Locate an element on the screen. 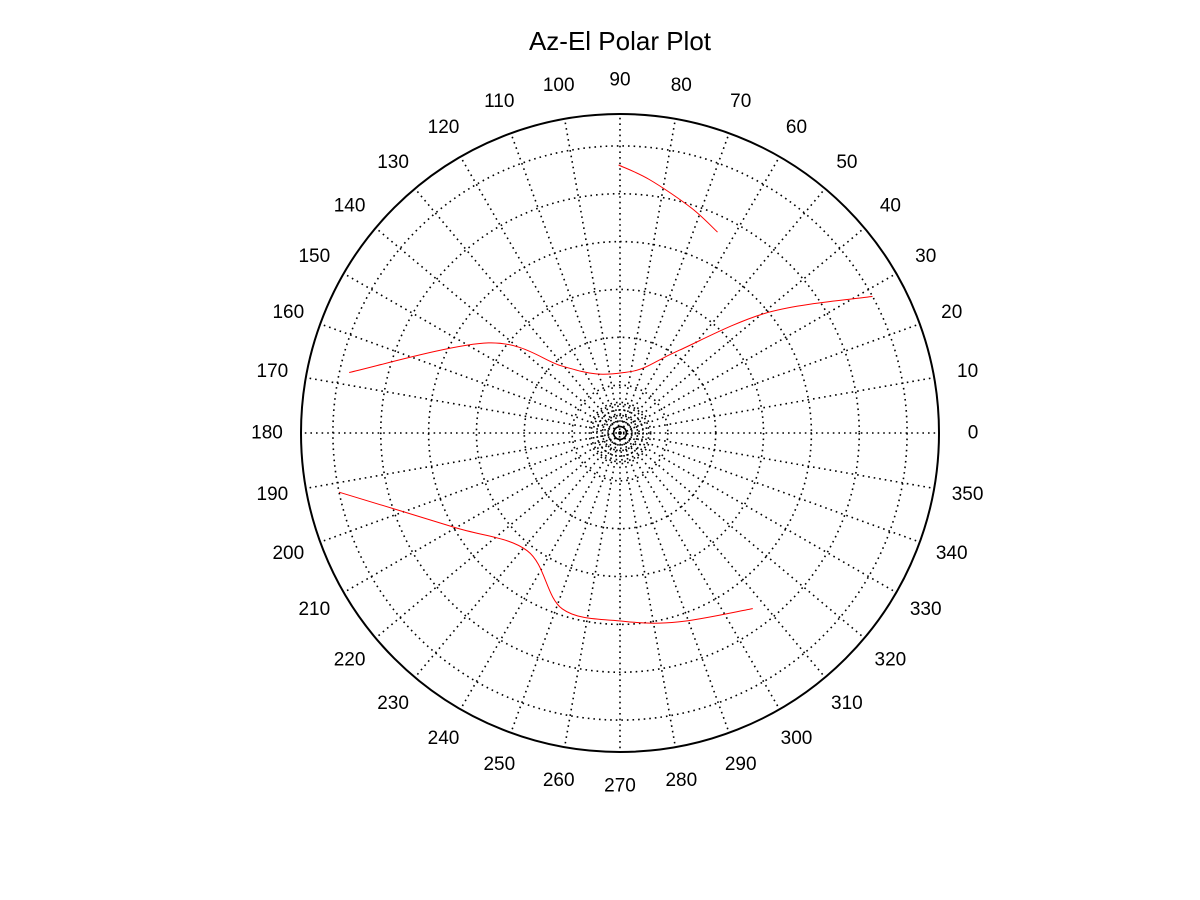 The height and width of the screenshot is (900, 1200). angular-tick-label: 210 is located at coordinates (314, 609).